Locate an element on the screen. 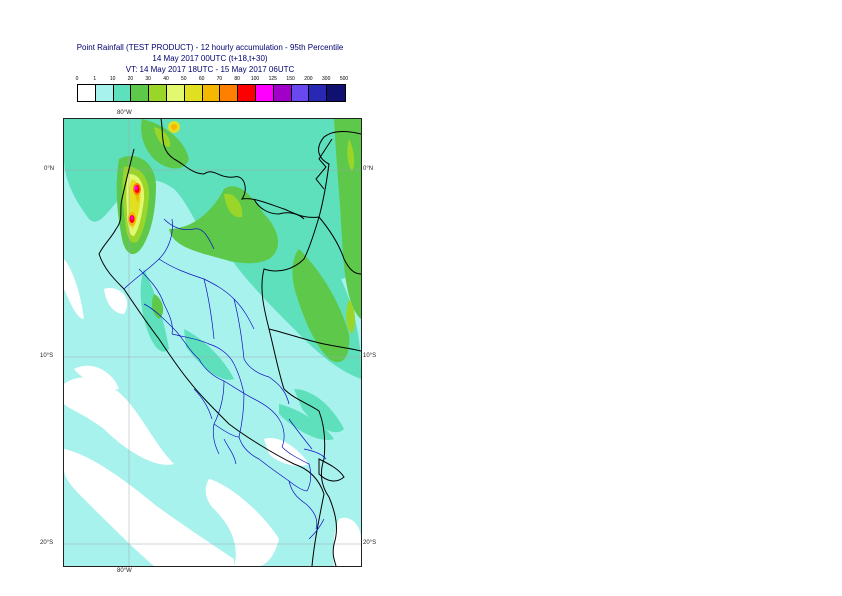 The height and width of the screenshot is (596, 842). legend-threshold-label: 20 is located at coordinates (130, 79).